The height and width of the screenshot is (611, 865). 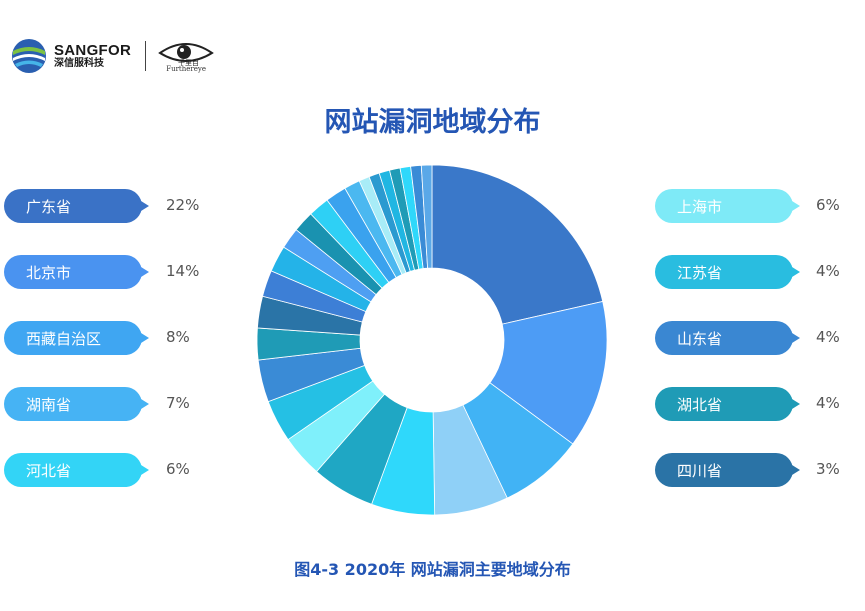 I want to click on legend-label: 四川省, so click(x=727, y=470).